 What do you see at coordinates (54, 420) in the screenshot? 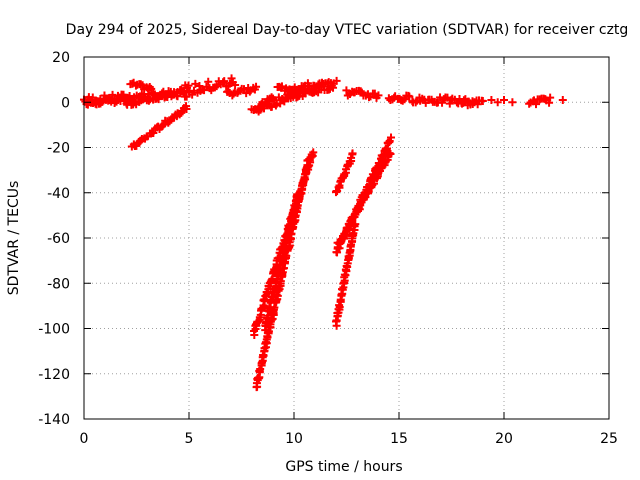
I see `y-tick-label: -140` at bounding box center [54, 420].